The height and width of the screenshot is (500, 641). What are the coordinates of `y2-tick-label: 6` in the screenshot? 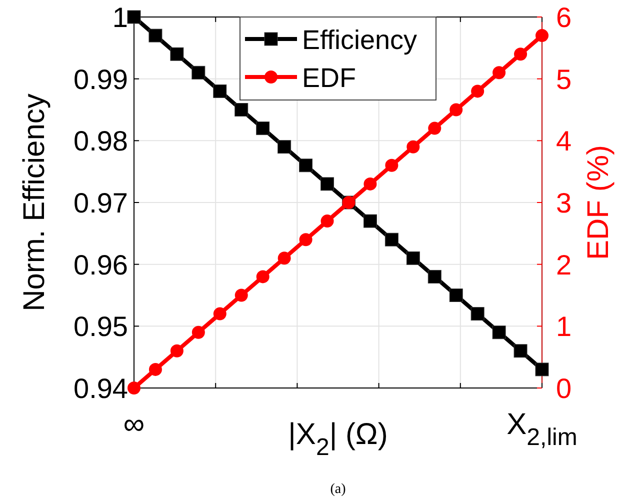 It's located at (564, 17).